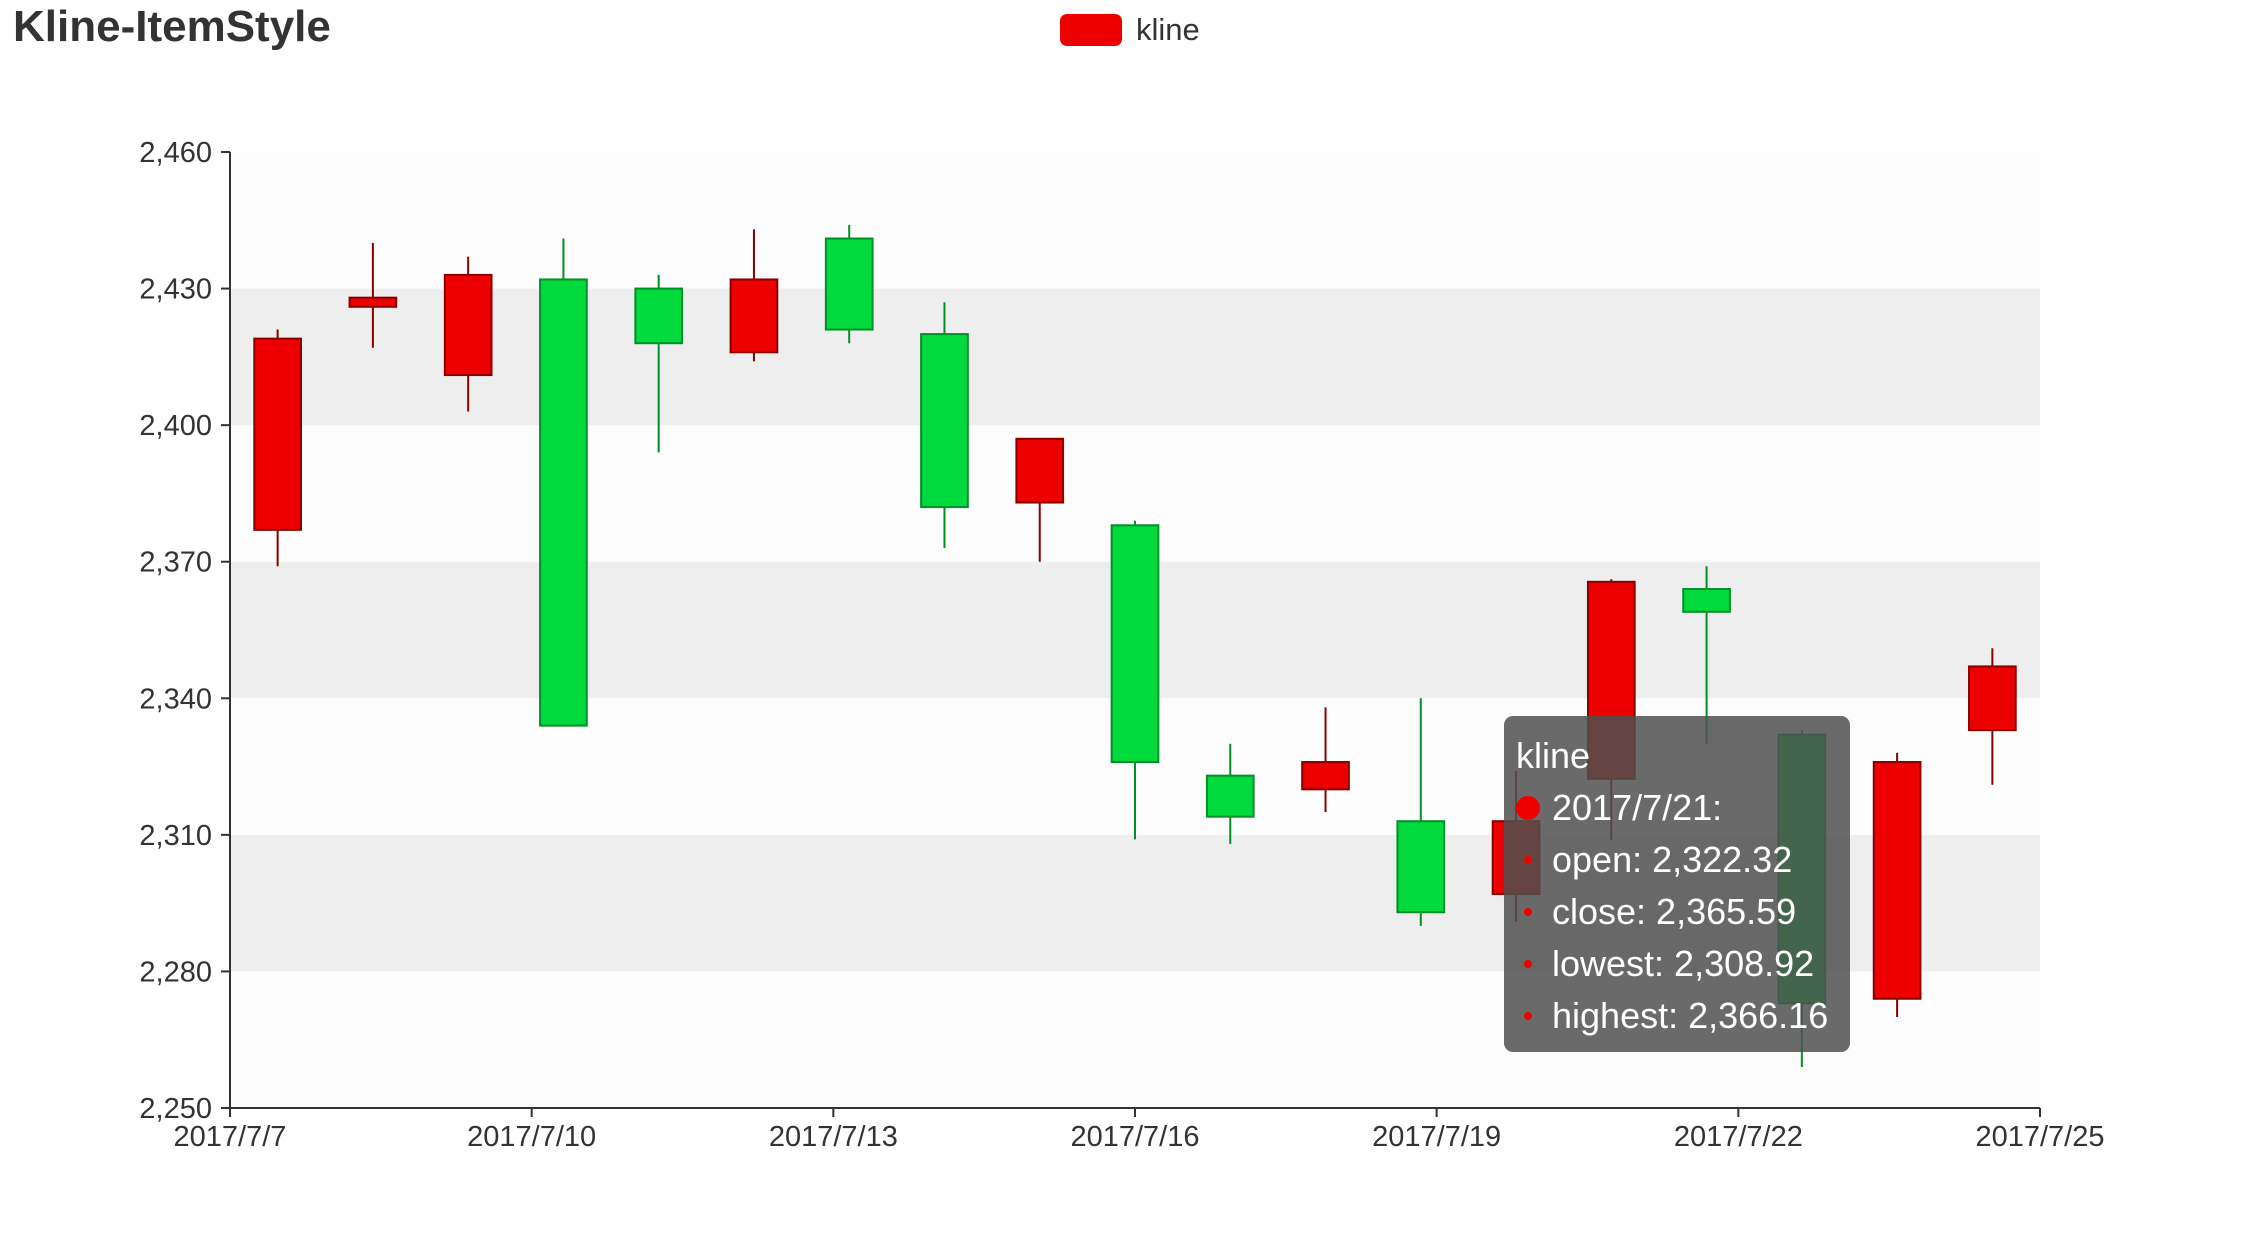  Describe the element at coordinates (2039, 1137) in the screenshot. I see `x-tick-label: 2017/7/25` at that location.